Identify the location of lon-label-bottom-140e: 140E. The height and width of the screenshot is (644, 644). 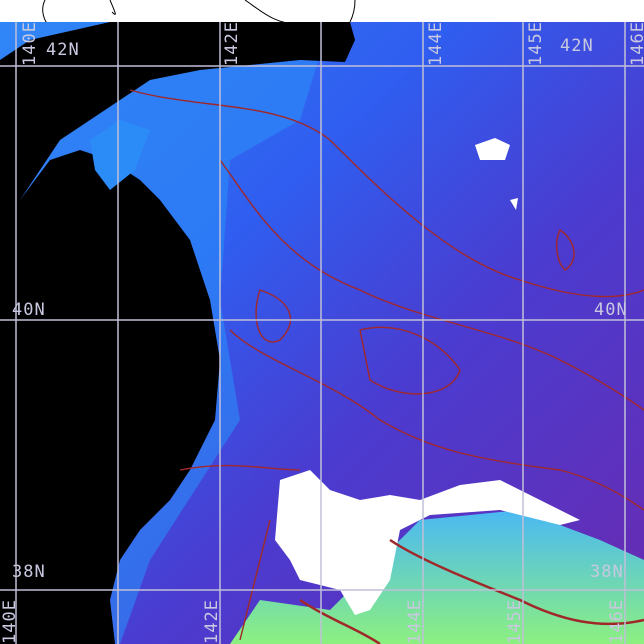
(10, 621).